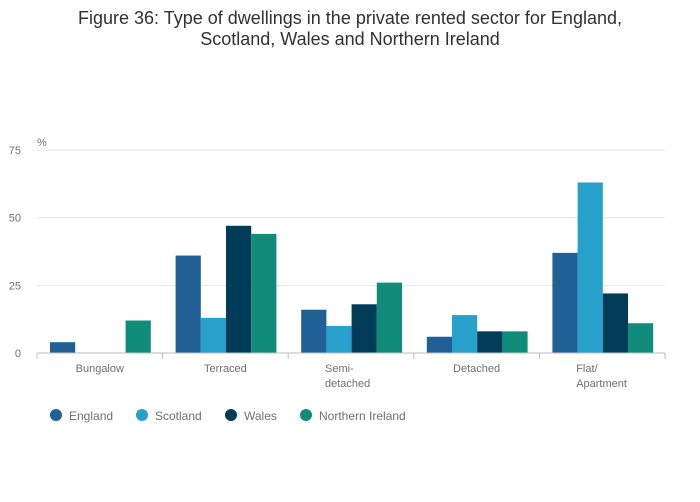 The image size is (700, 502). What do you see at coordinates (231, 415) in the screenshot?
I see `legend-swatch-wales` at bounding box center [231, 415].